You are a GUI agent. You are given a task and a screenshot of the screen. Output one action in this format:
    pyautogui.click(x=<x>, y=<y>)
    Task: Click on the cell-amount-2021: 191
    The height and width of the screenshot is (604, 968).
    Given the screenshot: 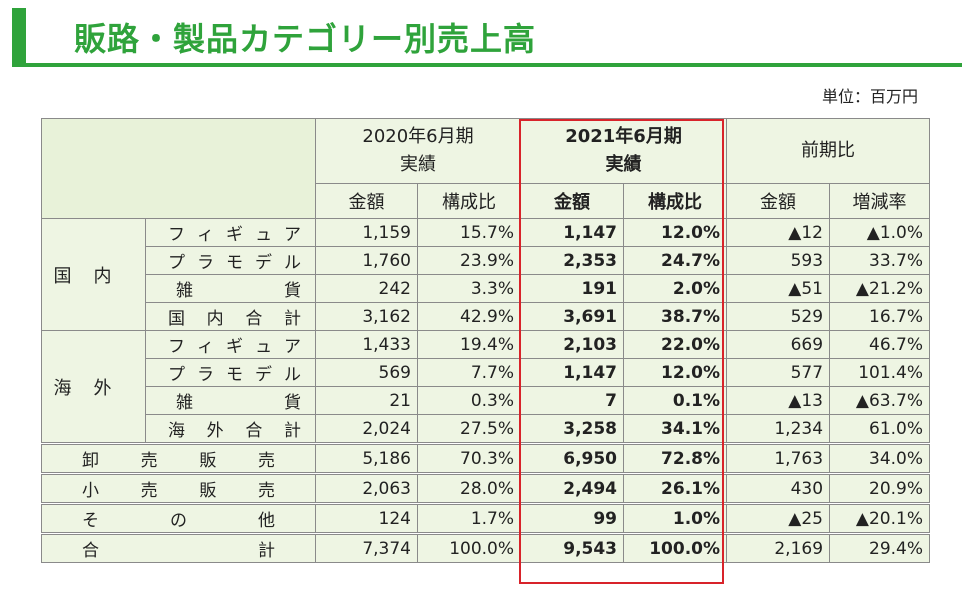 What is the action you would take?
    pyautogui.click(x=572, y=288)
    